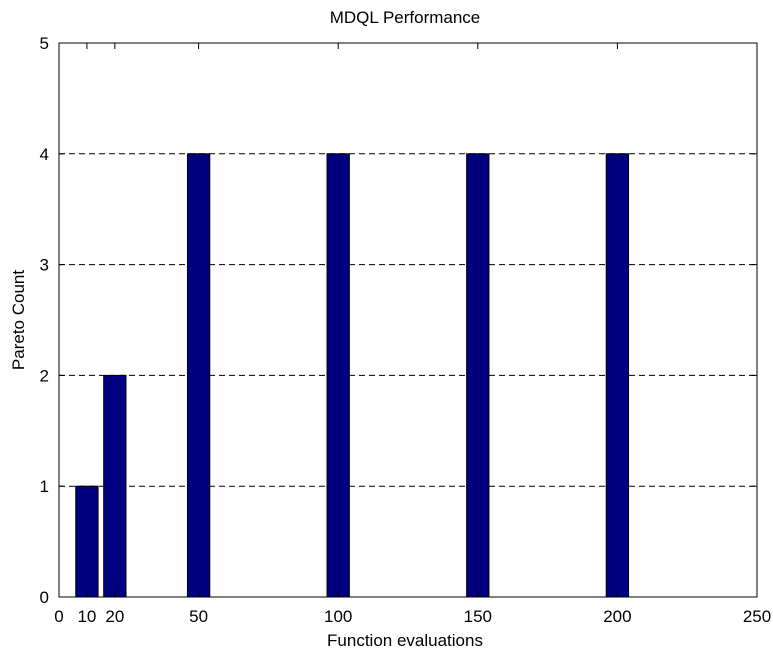 This screenshot has height=652, width=773. What do you see at coordinates (44, 154) in the screenshot?
I see `y-tick-label: 4` at bounding box center [44, 154].